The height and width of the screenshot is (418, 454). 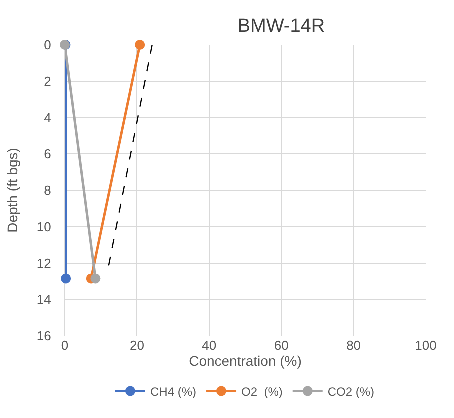 I want to click on y-tick-label: 8, so click(x=48, y=190).